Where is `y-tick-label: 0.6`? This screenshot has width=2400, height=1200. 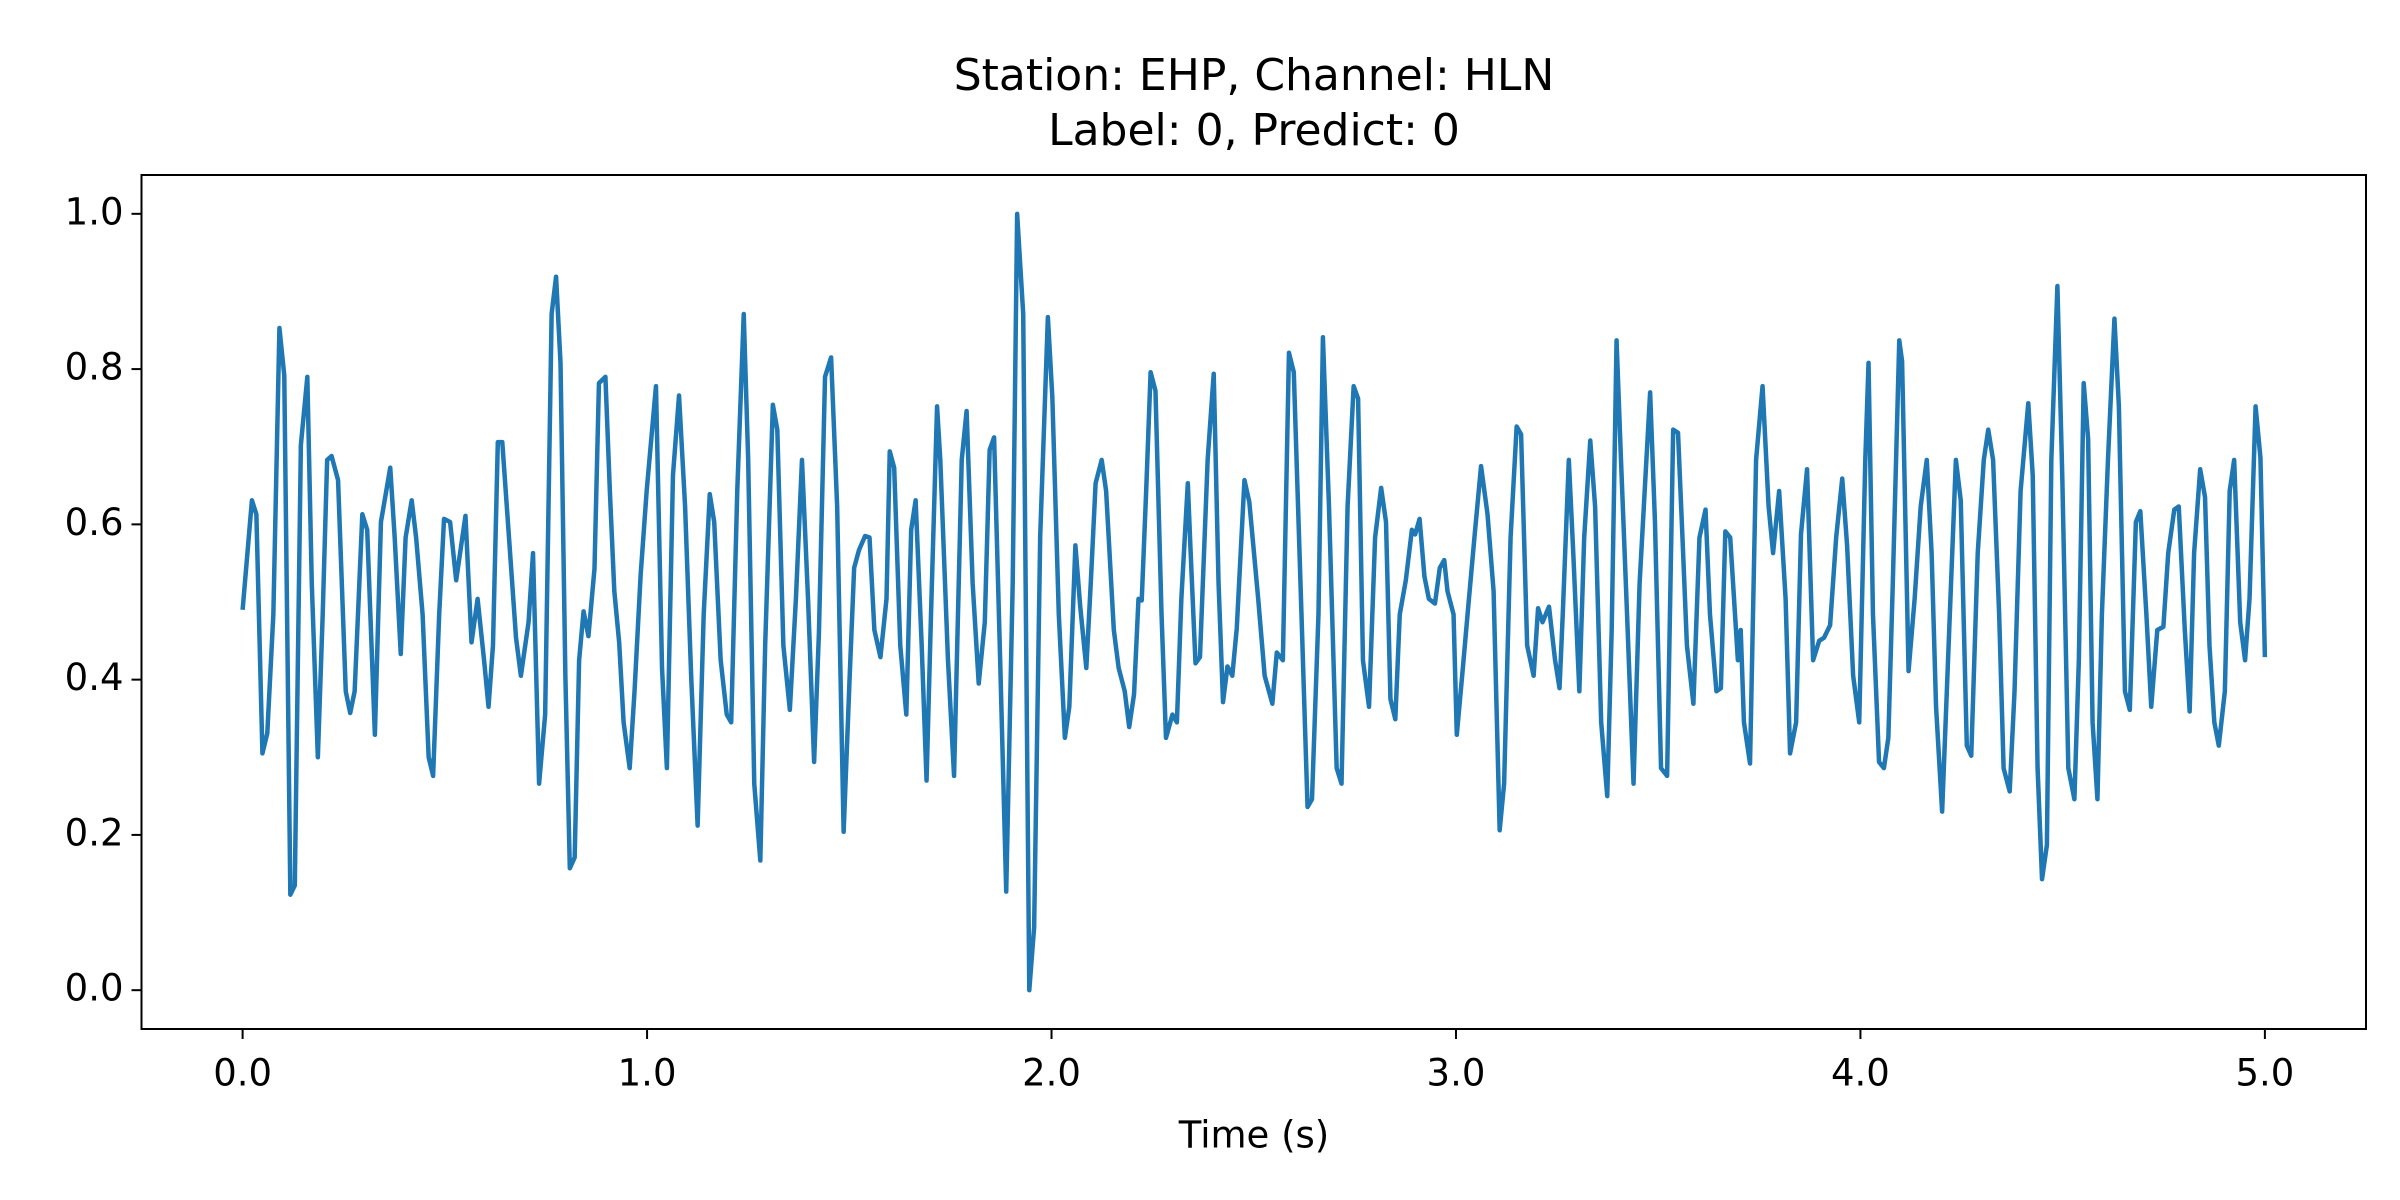
y-tick-label: 0.6 is located at coordinates (94, 522).